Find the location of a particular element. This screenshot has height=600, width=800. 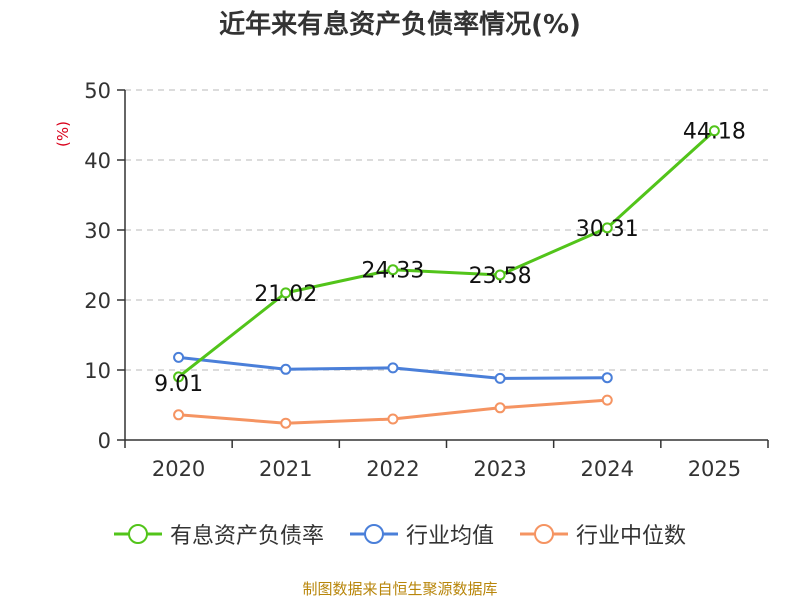

data-label: 23.58 is located at coordinates (500, 276).